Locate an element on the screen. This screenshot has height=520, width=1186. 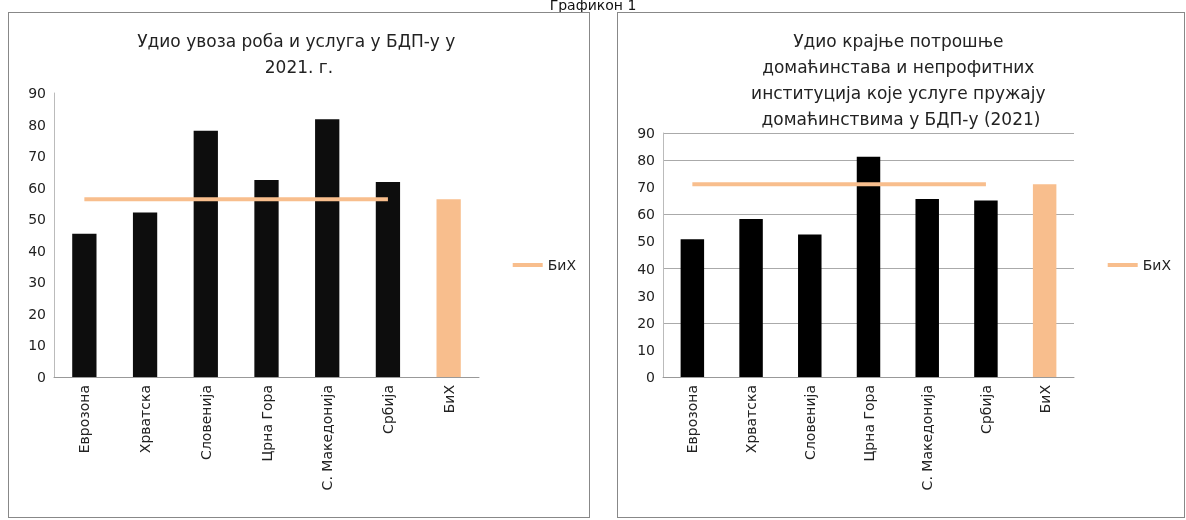
chart-title: Удио увоза роба и услуга у БДП-у у 2021. г. is located at coordinates (299, 54).